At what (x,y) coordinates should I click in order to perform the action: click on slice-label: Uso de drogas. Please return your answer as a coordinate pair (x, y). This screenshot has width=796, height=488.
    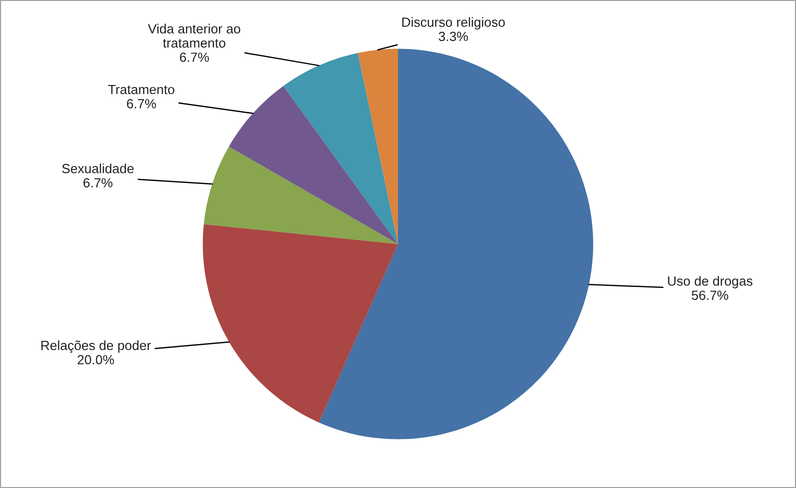
    Looking at the image, I should click on (710, 282).